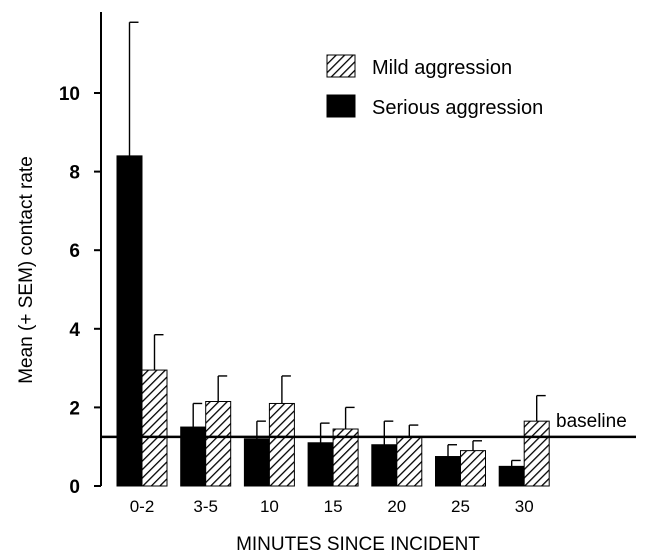 The height and width of the screenshot is (557, 652). What do you see at coordinates (69, 94) in the screenshot?
I see `y-tick-label: 10` at bounding box center [69, 94].